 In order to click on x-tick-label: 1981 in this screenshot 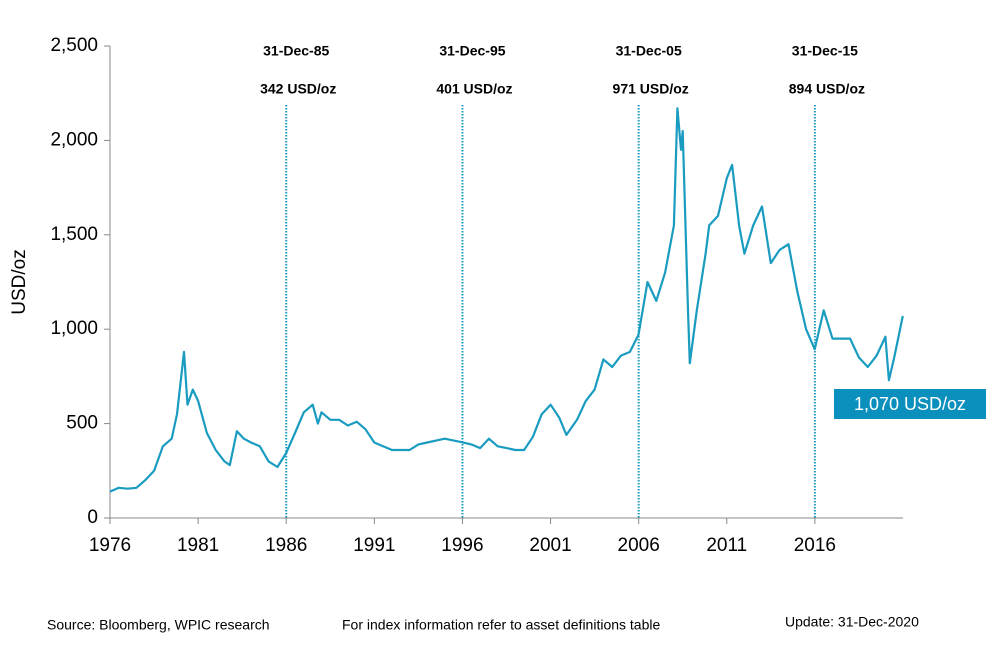, I will do `click(198, 545)`.